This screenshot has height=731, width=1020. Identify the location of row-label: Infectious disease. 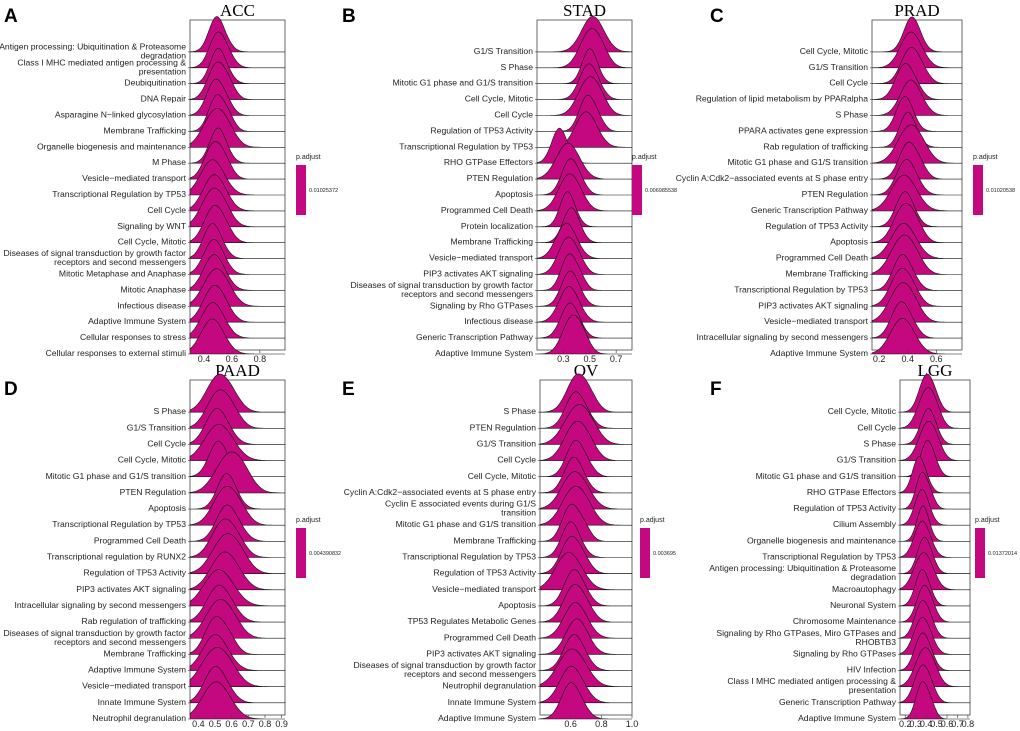
(498, 321).